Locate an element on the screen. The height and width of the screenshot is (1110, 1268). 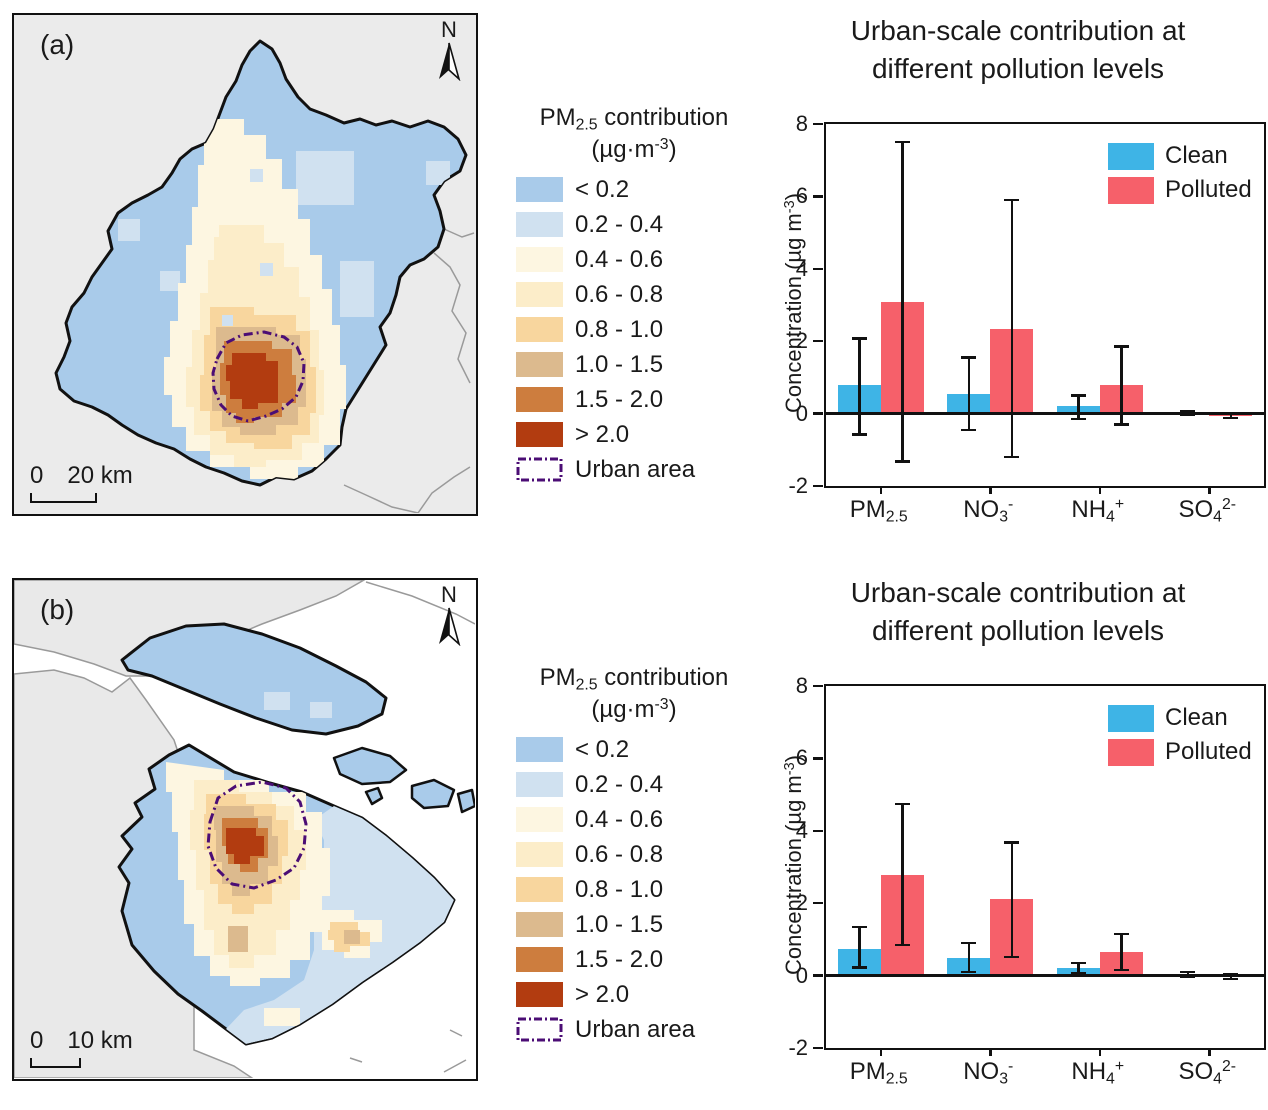
legend-swatch-bin6 is located at coordinates (539, 960).